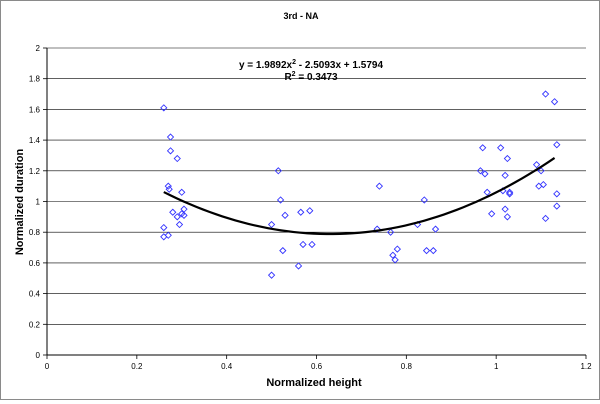 Image resolution: width=600 pixels, height=404 pixels. Describe the element at coordinates (227, 366) in the screenshot. I see `x-tick-label: 0.4` at that location.